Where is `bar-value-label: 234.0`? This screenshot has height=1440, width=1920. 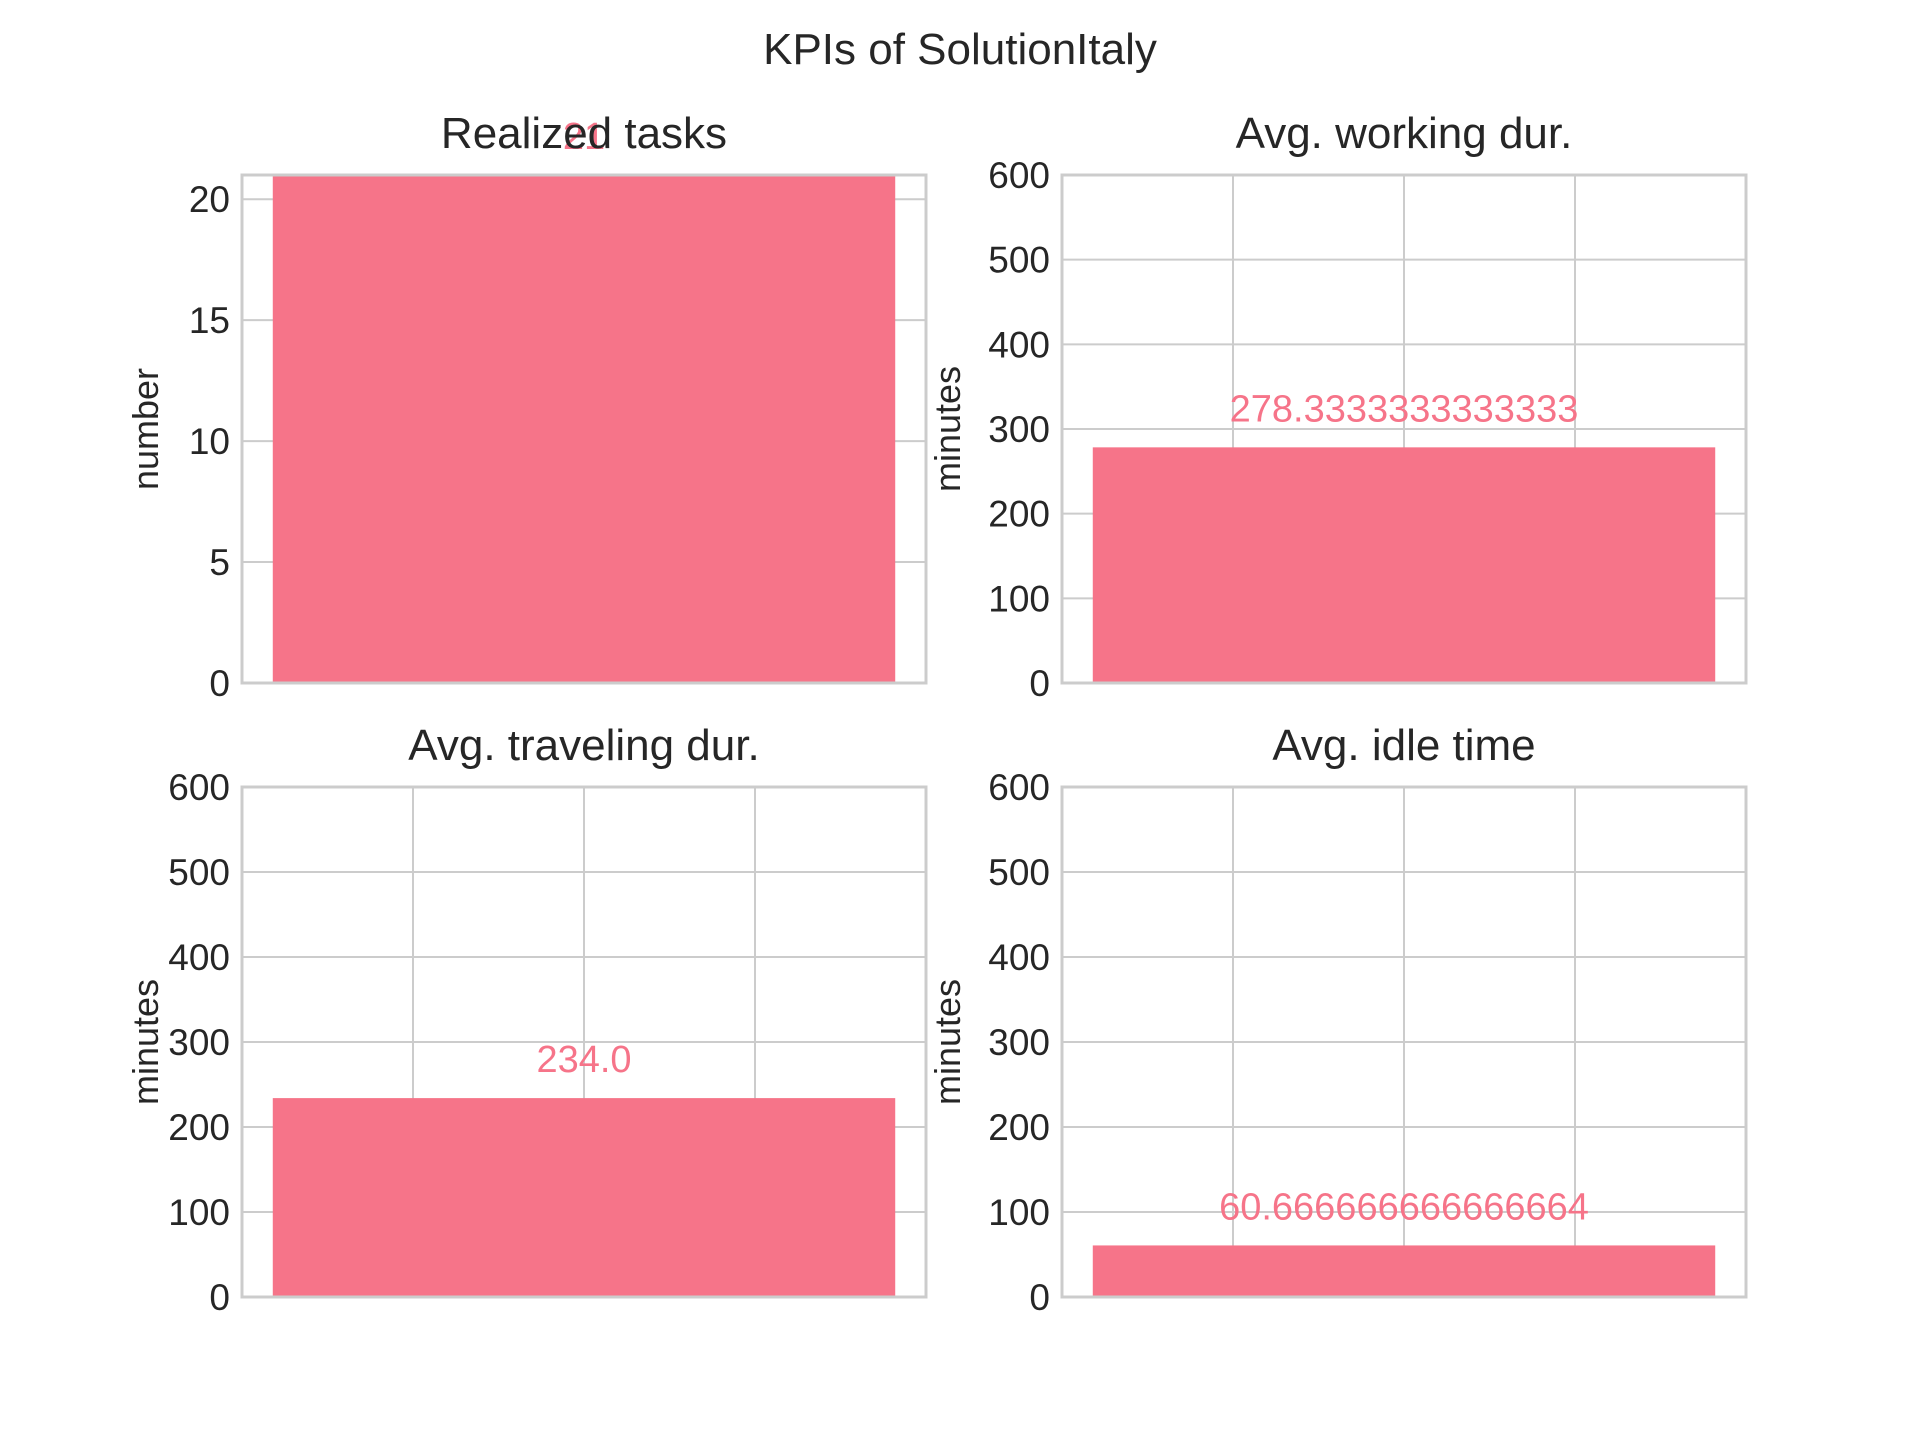 bar-value-label: 234.0 is located at coordinates (583, 1060).